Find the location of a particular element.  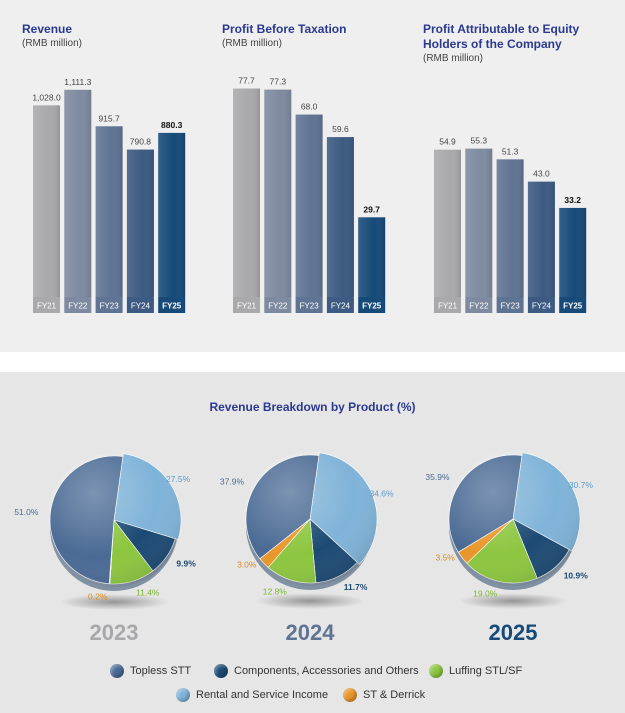

pie-label-2024-topless: 37.9% is located at coordinates (232, 481).